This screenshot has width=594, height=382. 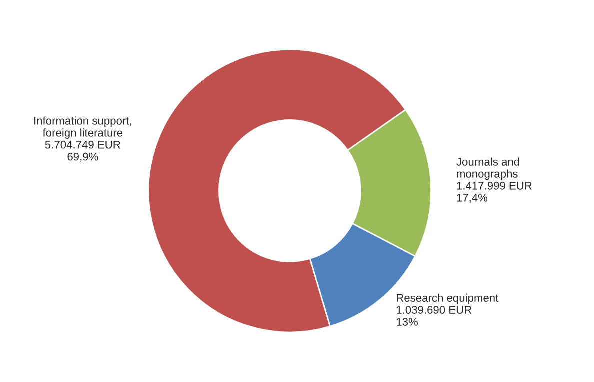 What do you see at coordinates (434, 316) in the screenshot?
I see `data-label: 1.039.690 EUR 13%` at bounding box center [434, 316].